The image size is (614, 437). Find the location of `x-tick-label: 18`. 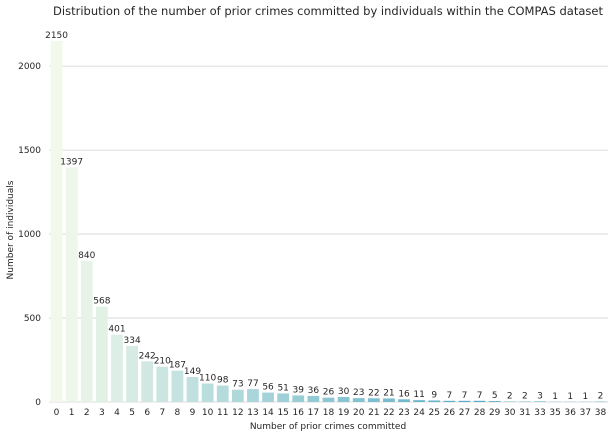

x-tick-label: 18 is located at coordinates (329, 413).